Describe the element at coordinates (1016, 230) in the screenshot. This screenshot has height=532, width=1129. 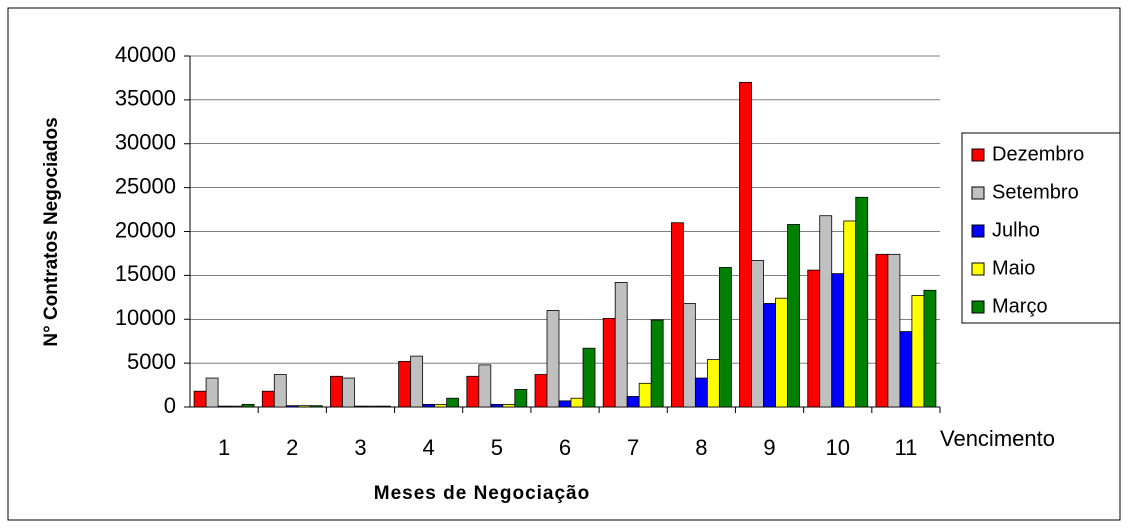
I see `legend-label: Julho` at that location.